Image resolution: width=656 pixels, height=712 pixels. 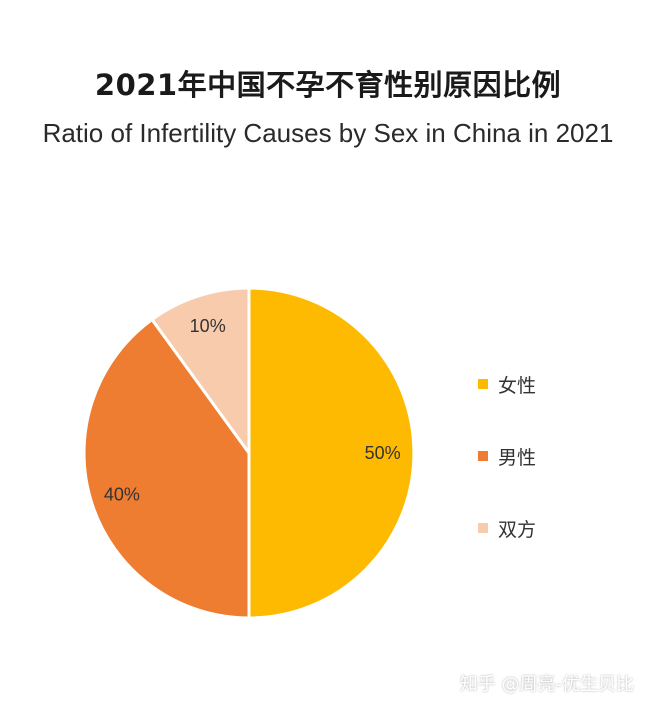 I want to click on pie-slice-male, so click(x=166, y=469).